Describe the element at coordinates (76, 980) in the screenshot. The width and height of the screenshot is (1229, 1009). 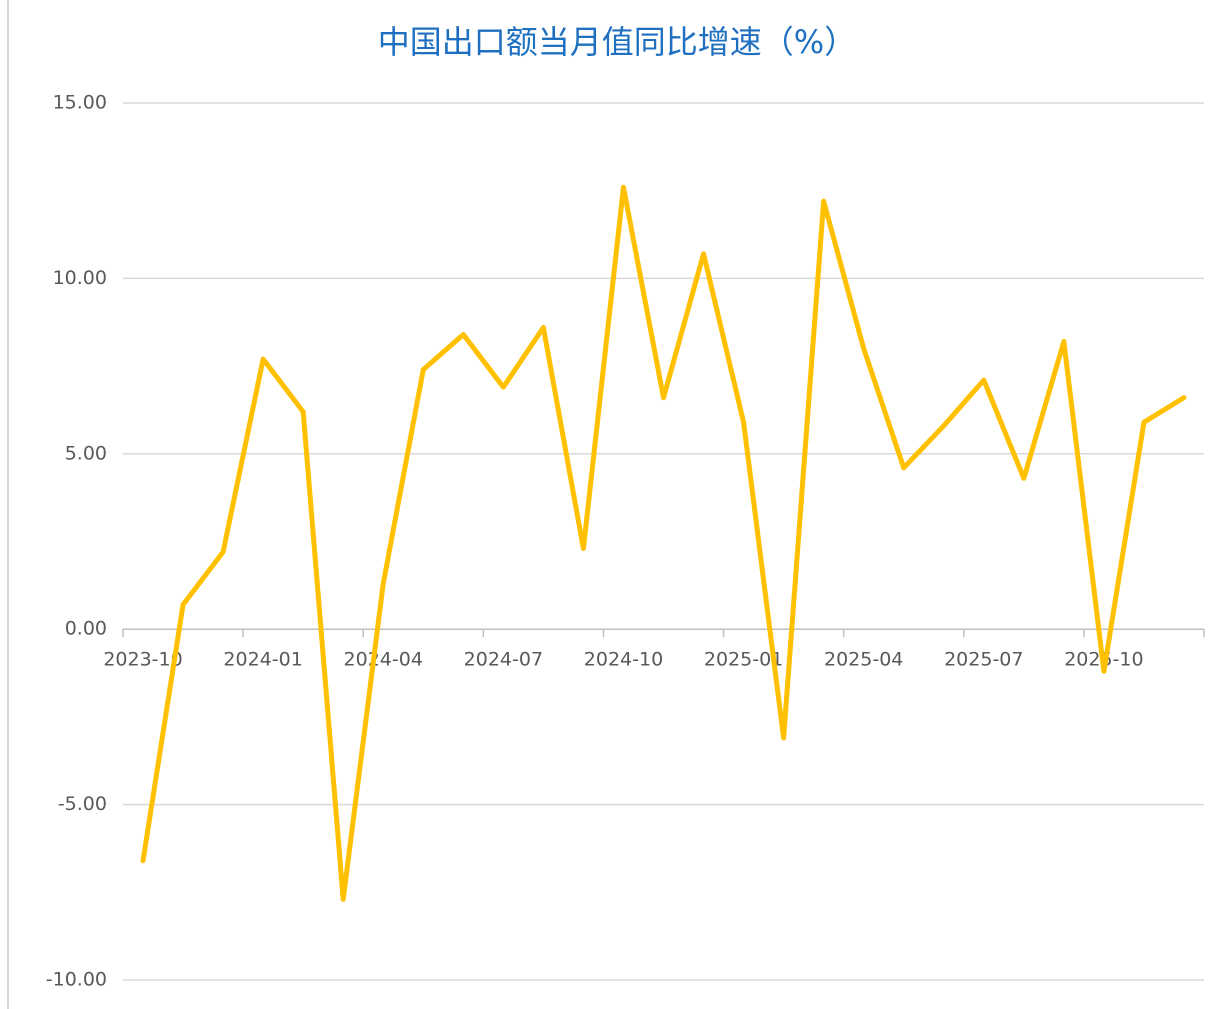
I see `y-tick-label: -10.00` at that location.